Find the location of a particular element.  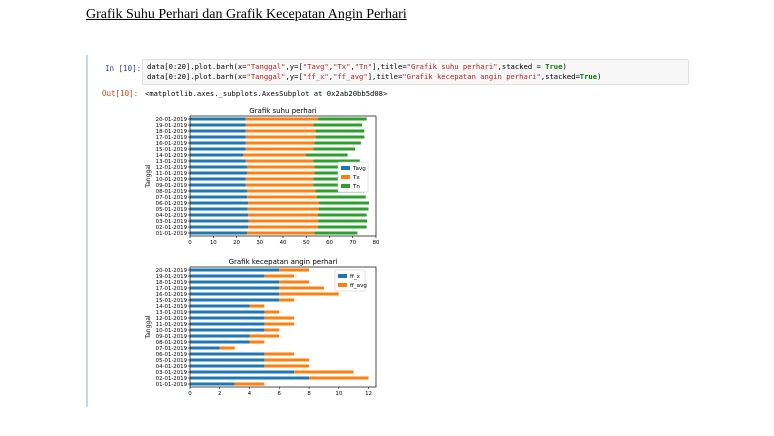

wind-ylabel: Tanggal is located at coordinates (148, 327).